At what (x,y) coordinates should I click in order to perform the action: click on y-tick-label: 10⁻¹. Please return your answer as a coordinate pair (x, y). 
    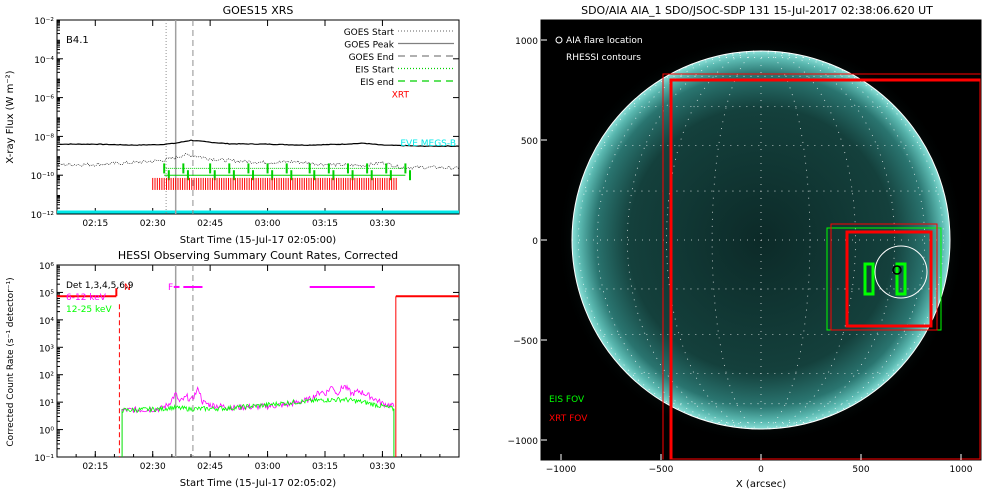
    Looking at the image, I should click on (44, 459).